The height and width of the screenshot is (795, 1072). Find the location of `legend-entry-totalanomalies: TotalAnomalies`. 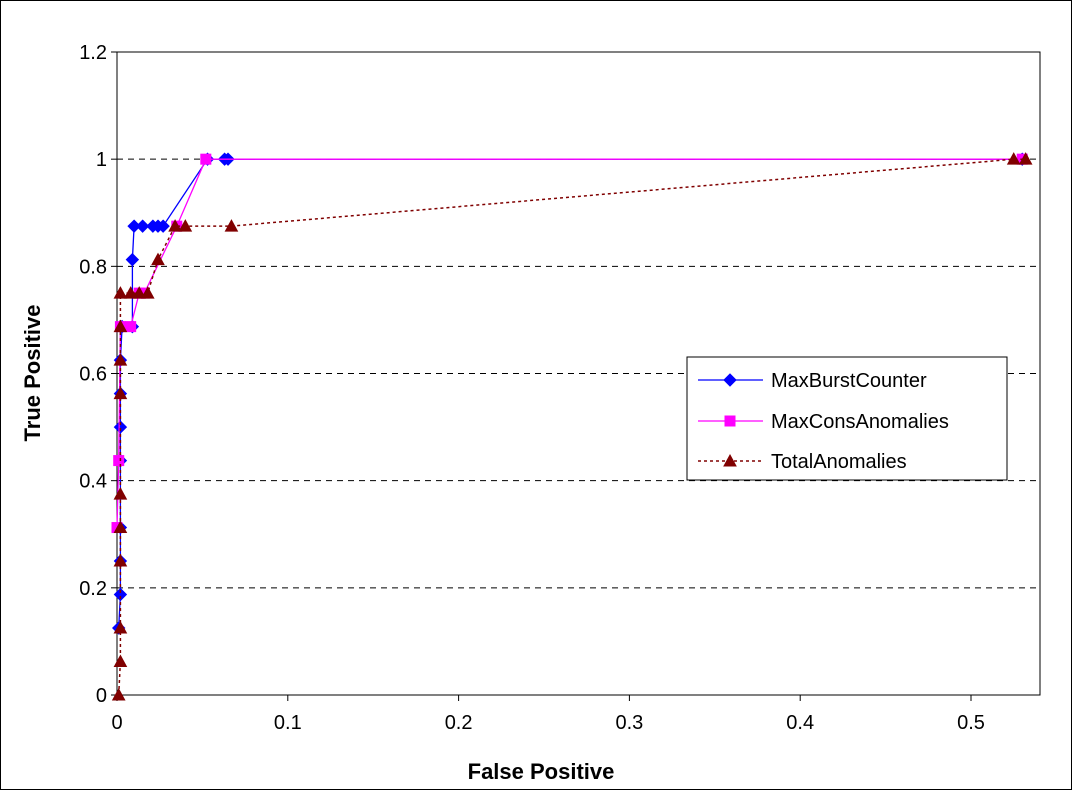

legend-entry-totalanomalies: TotalAnomalies is located at coordinates (802, 462).